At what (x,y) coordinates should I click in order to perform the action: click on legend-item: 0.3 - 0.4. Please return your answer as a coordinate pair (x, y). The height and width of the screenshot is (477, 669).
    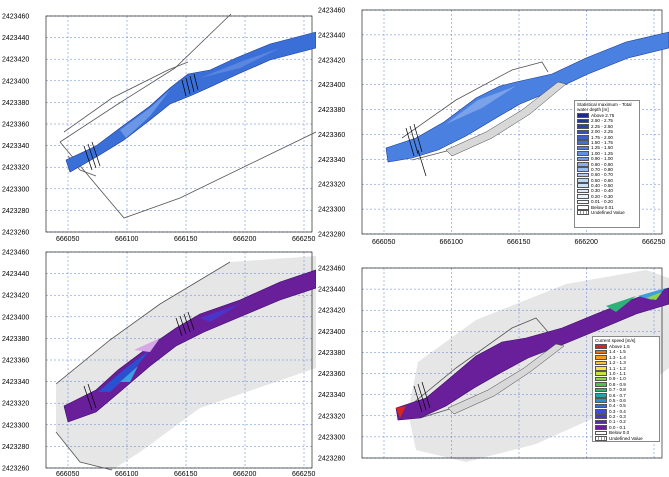
    Looking at the image, I should click on (626, 411).